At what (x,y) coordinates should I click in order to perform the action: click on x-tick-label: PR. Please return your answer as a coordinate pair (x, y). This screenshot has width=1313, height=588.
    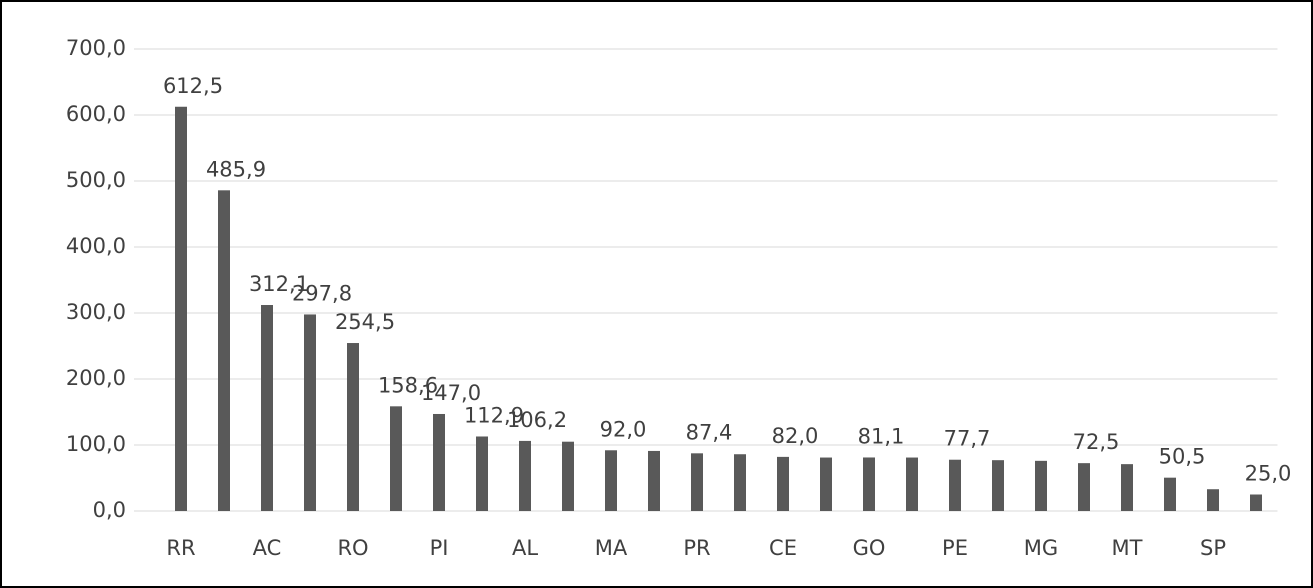
    Looking at the image, I should click on (696, 548).